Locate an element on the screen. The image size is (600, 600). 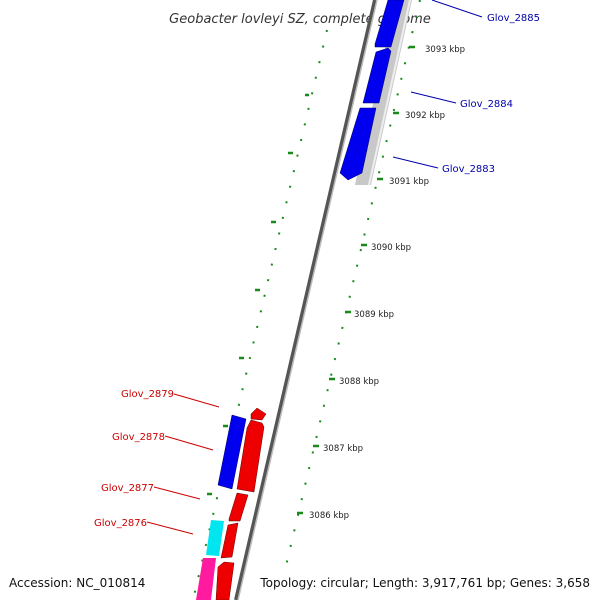
gene-label-glov-2884: Glov_2884 is located at coordinates (486, 104).